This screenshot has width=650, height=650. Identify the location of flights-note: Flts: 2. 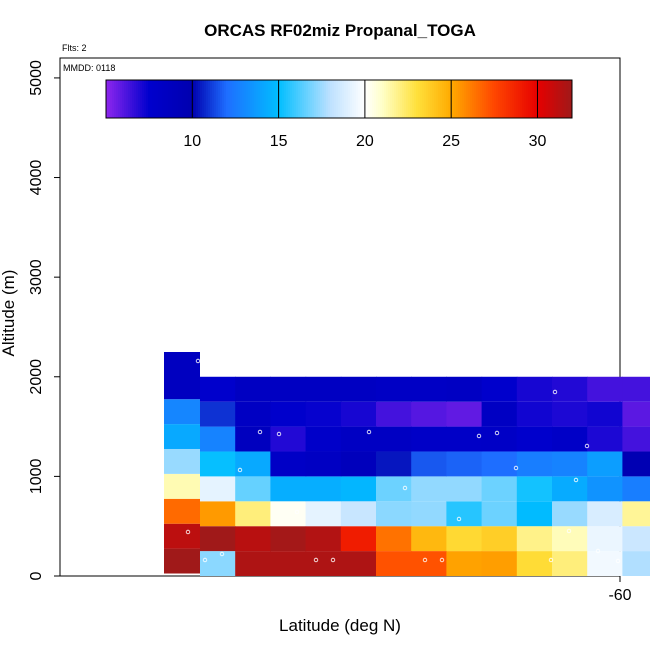
(74, 48).